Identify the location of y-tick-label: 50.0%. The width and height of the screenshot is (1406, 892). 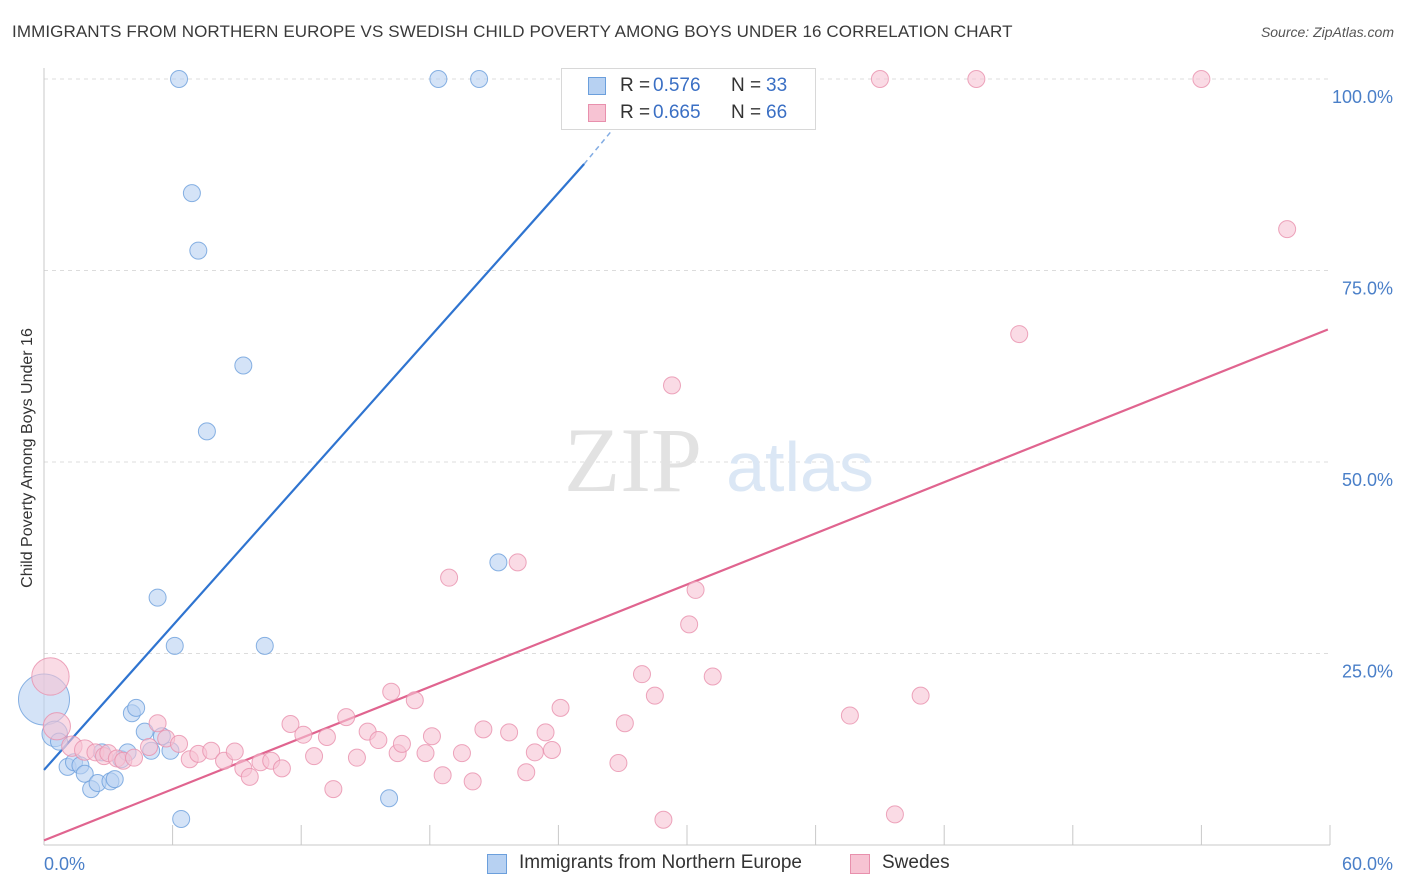
(1367, 480).